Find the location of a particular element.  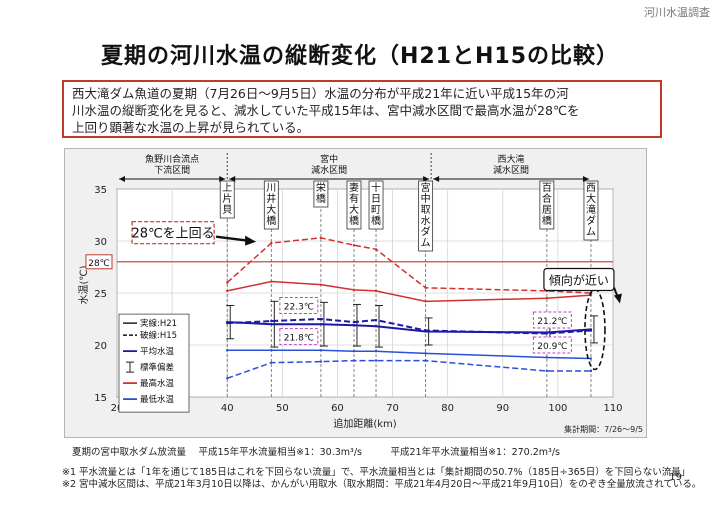

callout-arrow-shaft is located at coordinates (232, 238).